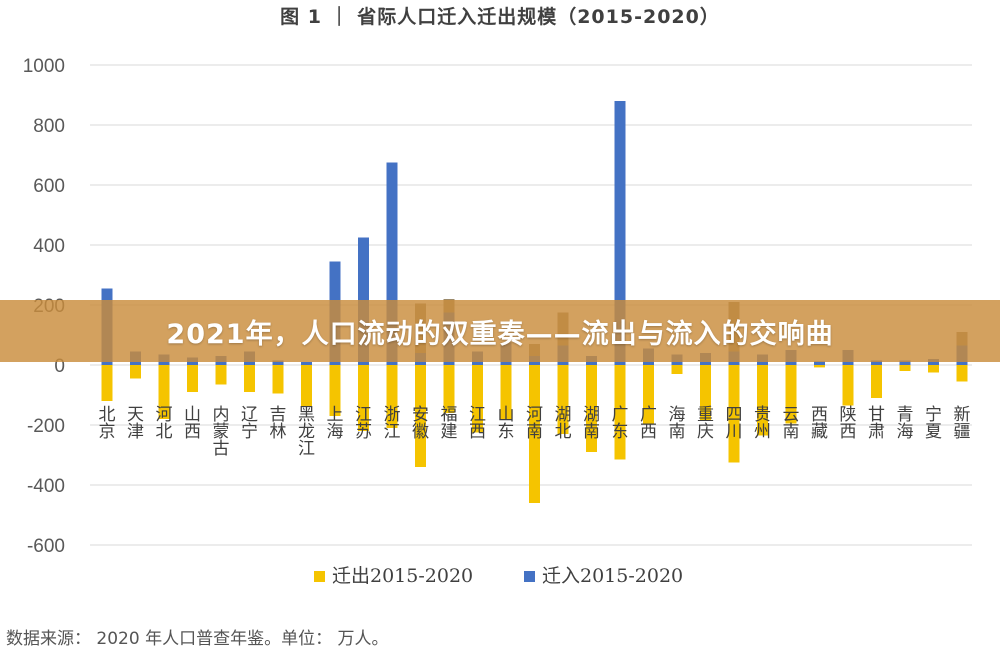 This screenshot has width=1000, height=660. What do you see at coordinates (677, 423) in the screenshot?
I see `x-category-label: 海南` at bounding box center [677, 423].